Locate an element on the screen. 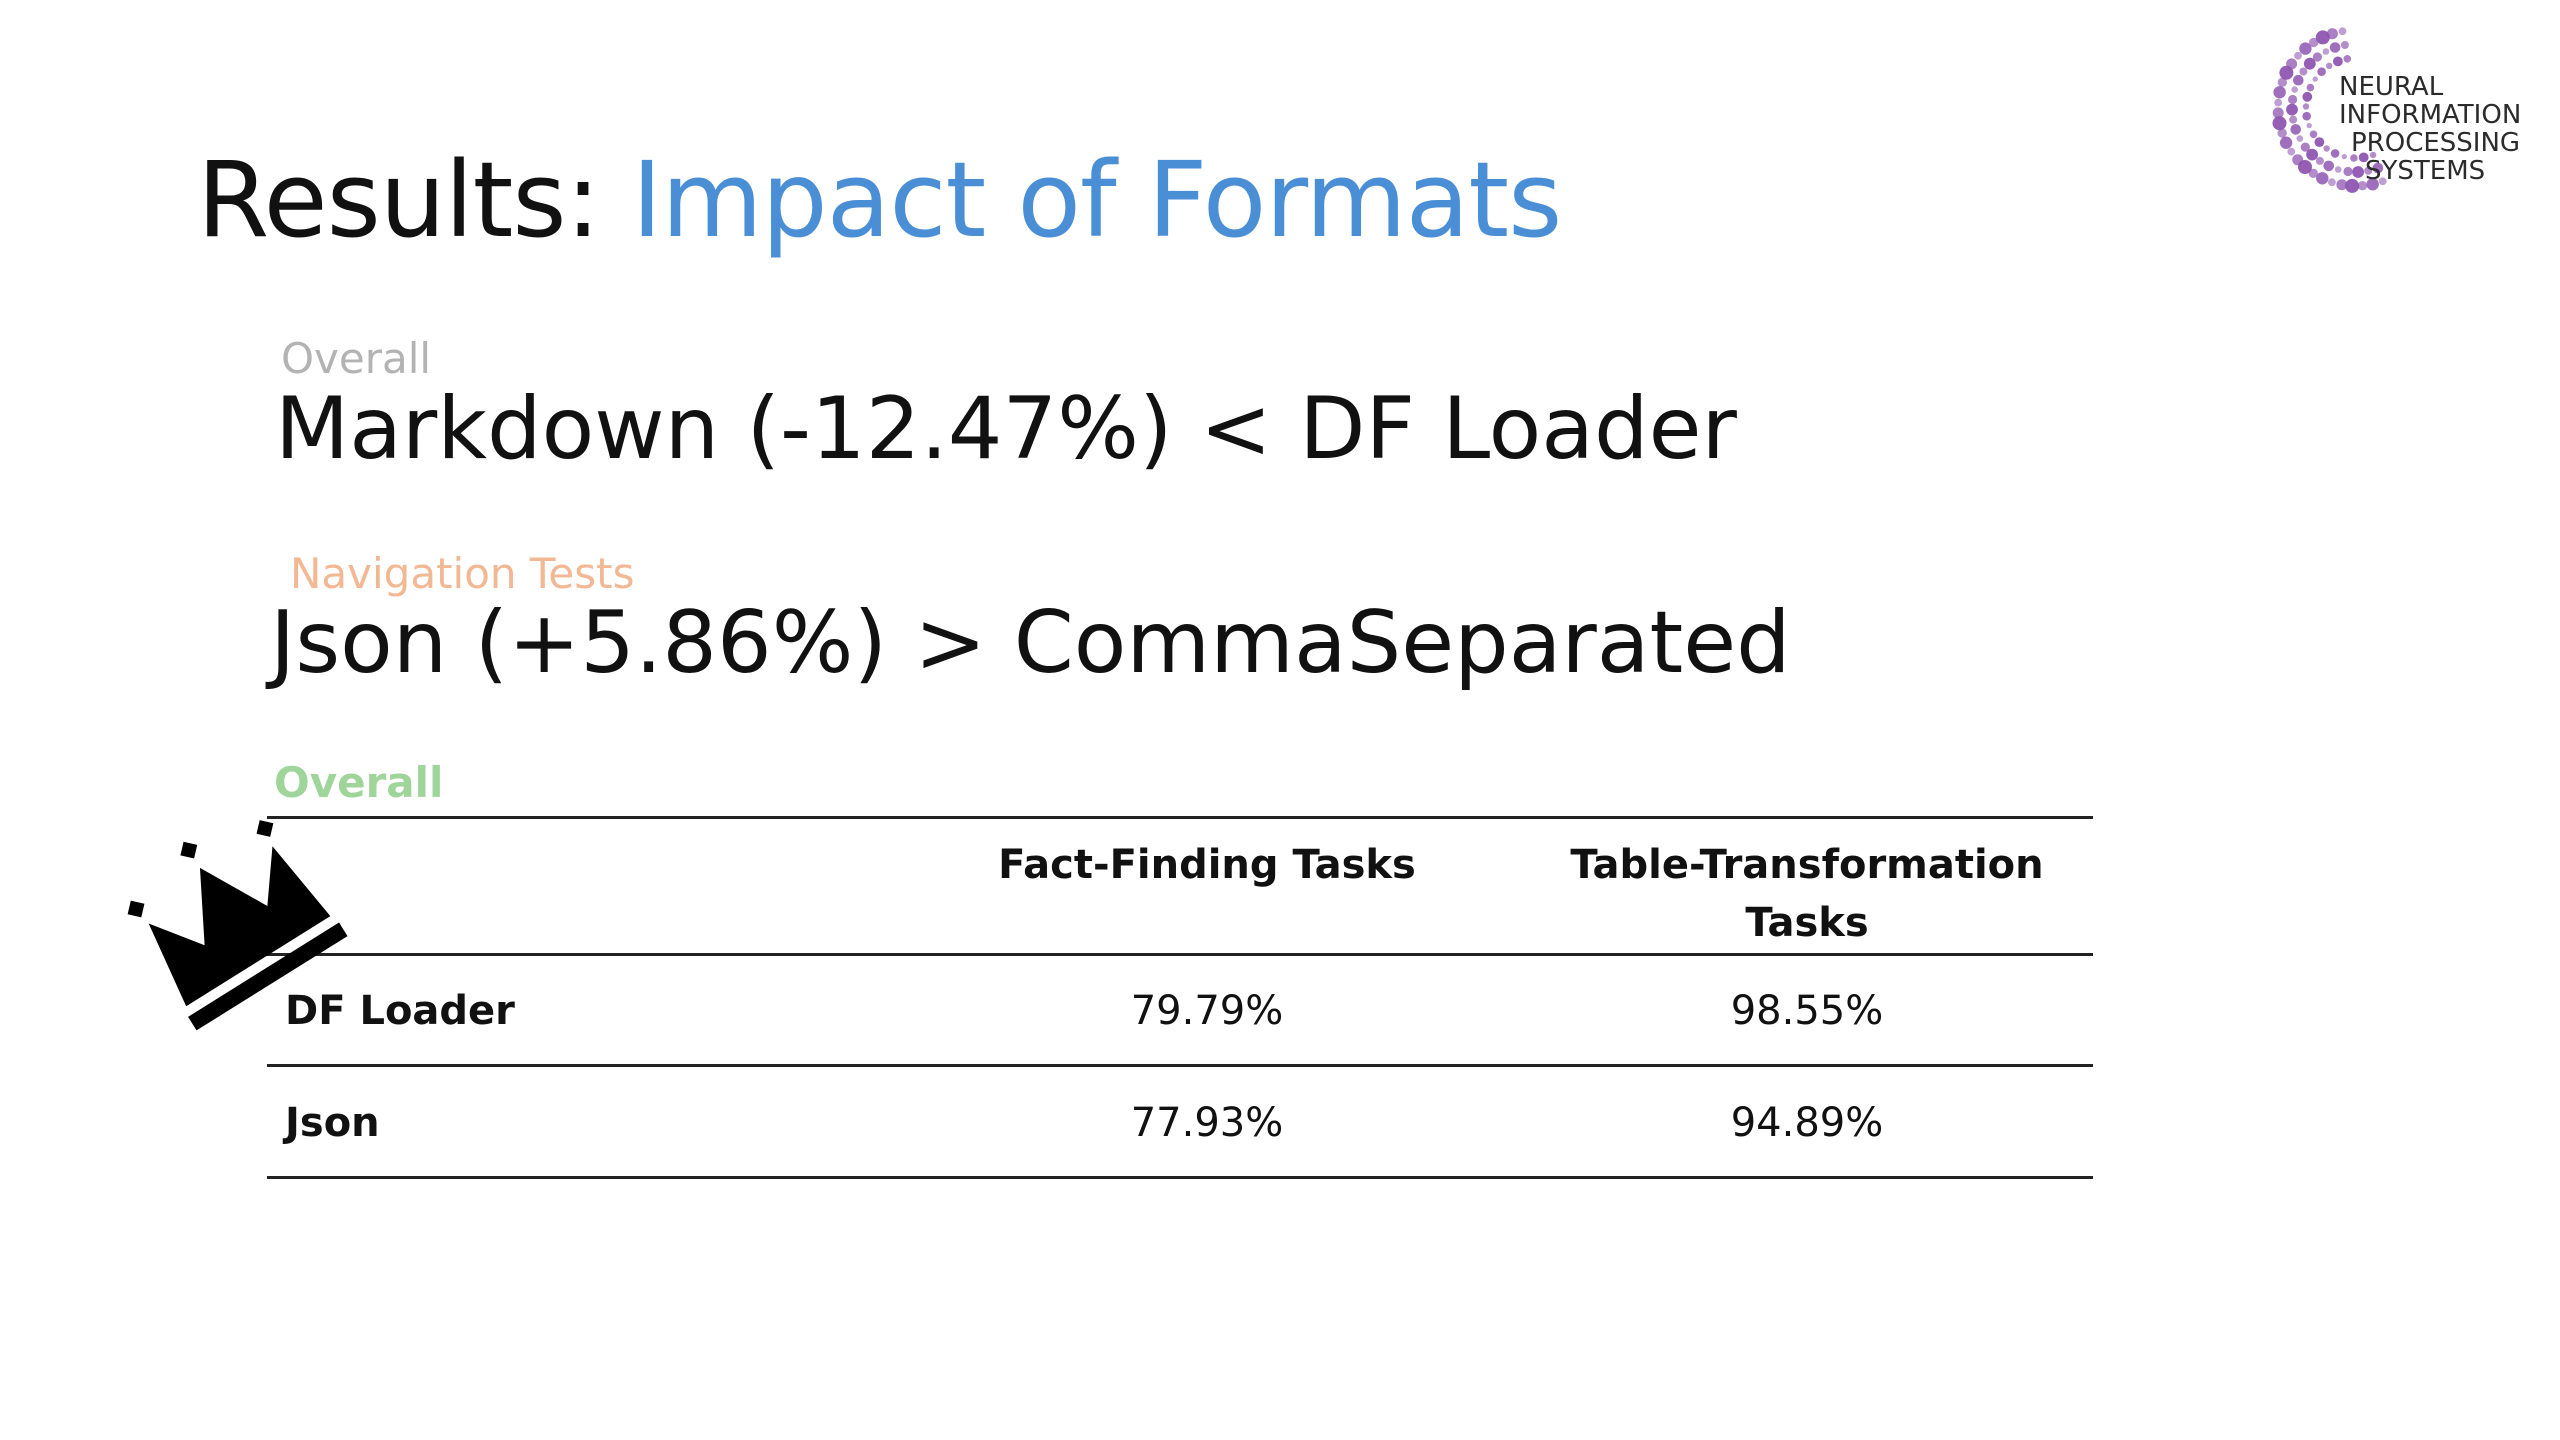  logo-line-2: INFORMATION is located at coordinates (2430, 115).